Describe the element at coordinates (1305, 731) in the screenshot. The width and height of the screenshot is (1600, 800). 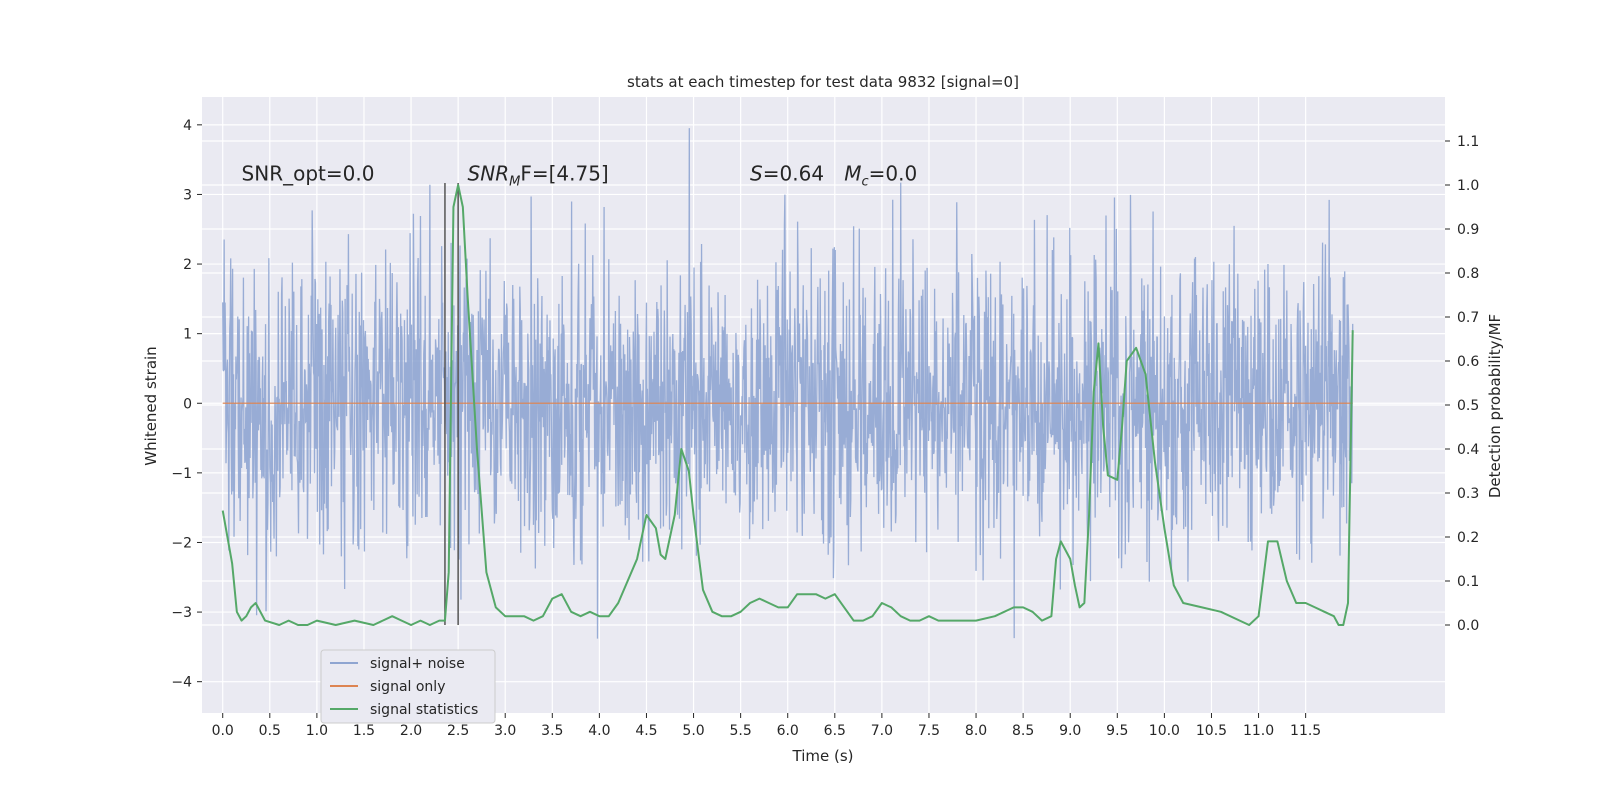
I see `x-tick-label: 11.5` at that location.